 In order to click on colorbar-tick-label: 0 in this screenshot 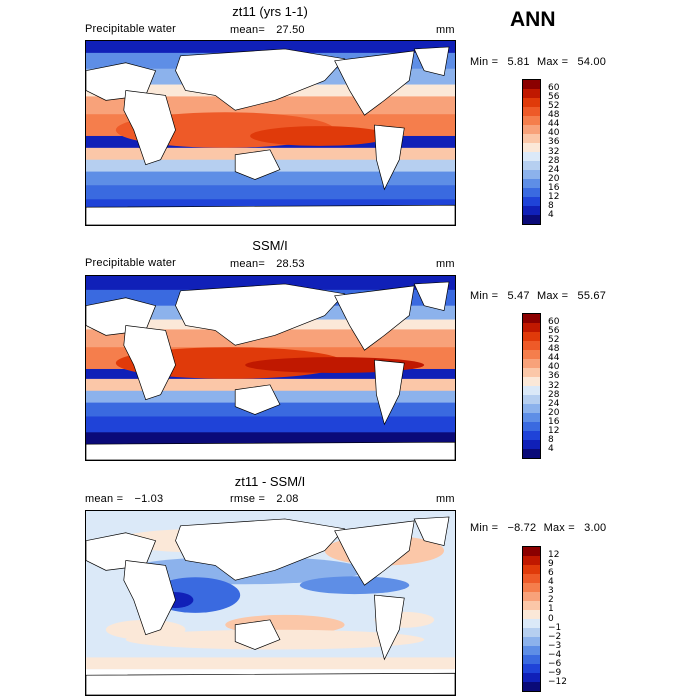, I will do `click(551, 618)`.